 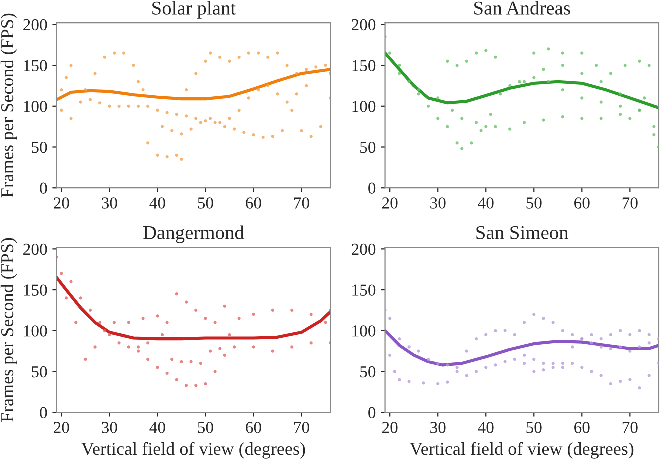 What do you see at coordinates (522, 8) in the screenshot?
I see `chart-title: San Andreas` at bounding box center [522, 8].